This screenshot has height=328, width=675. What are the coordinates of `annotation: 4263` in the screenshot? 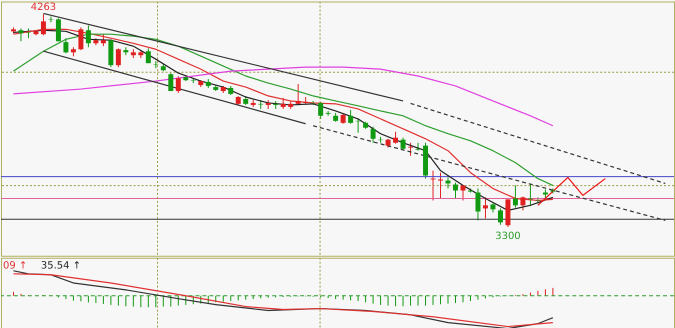 It's located at (43, 8).